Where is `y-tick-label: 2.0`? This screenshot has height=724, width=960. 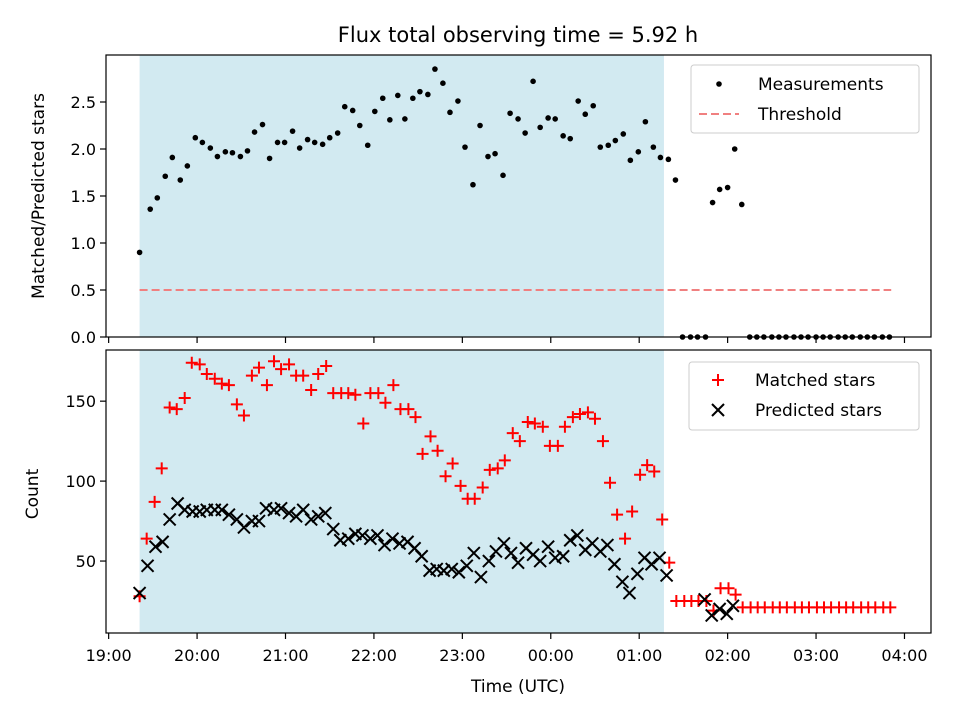 y-tick-label: 2.0 is located at coordinates (83, 149).